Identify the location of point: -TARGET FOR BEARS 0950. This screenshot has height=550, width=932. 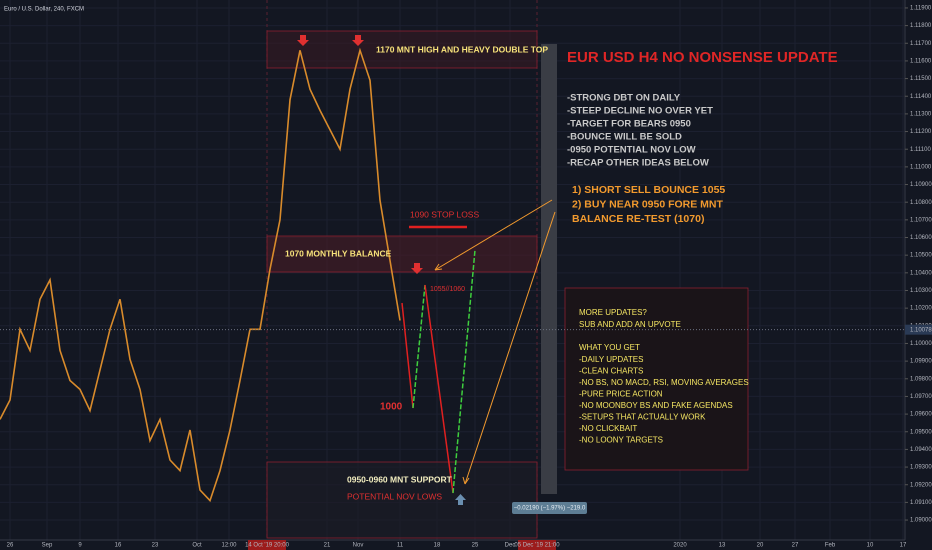
(629, 124).